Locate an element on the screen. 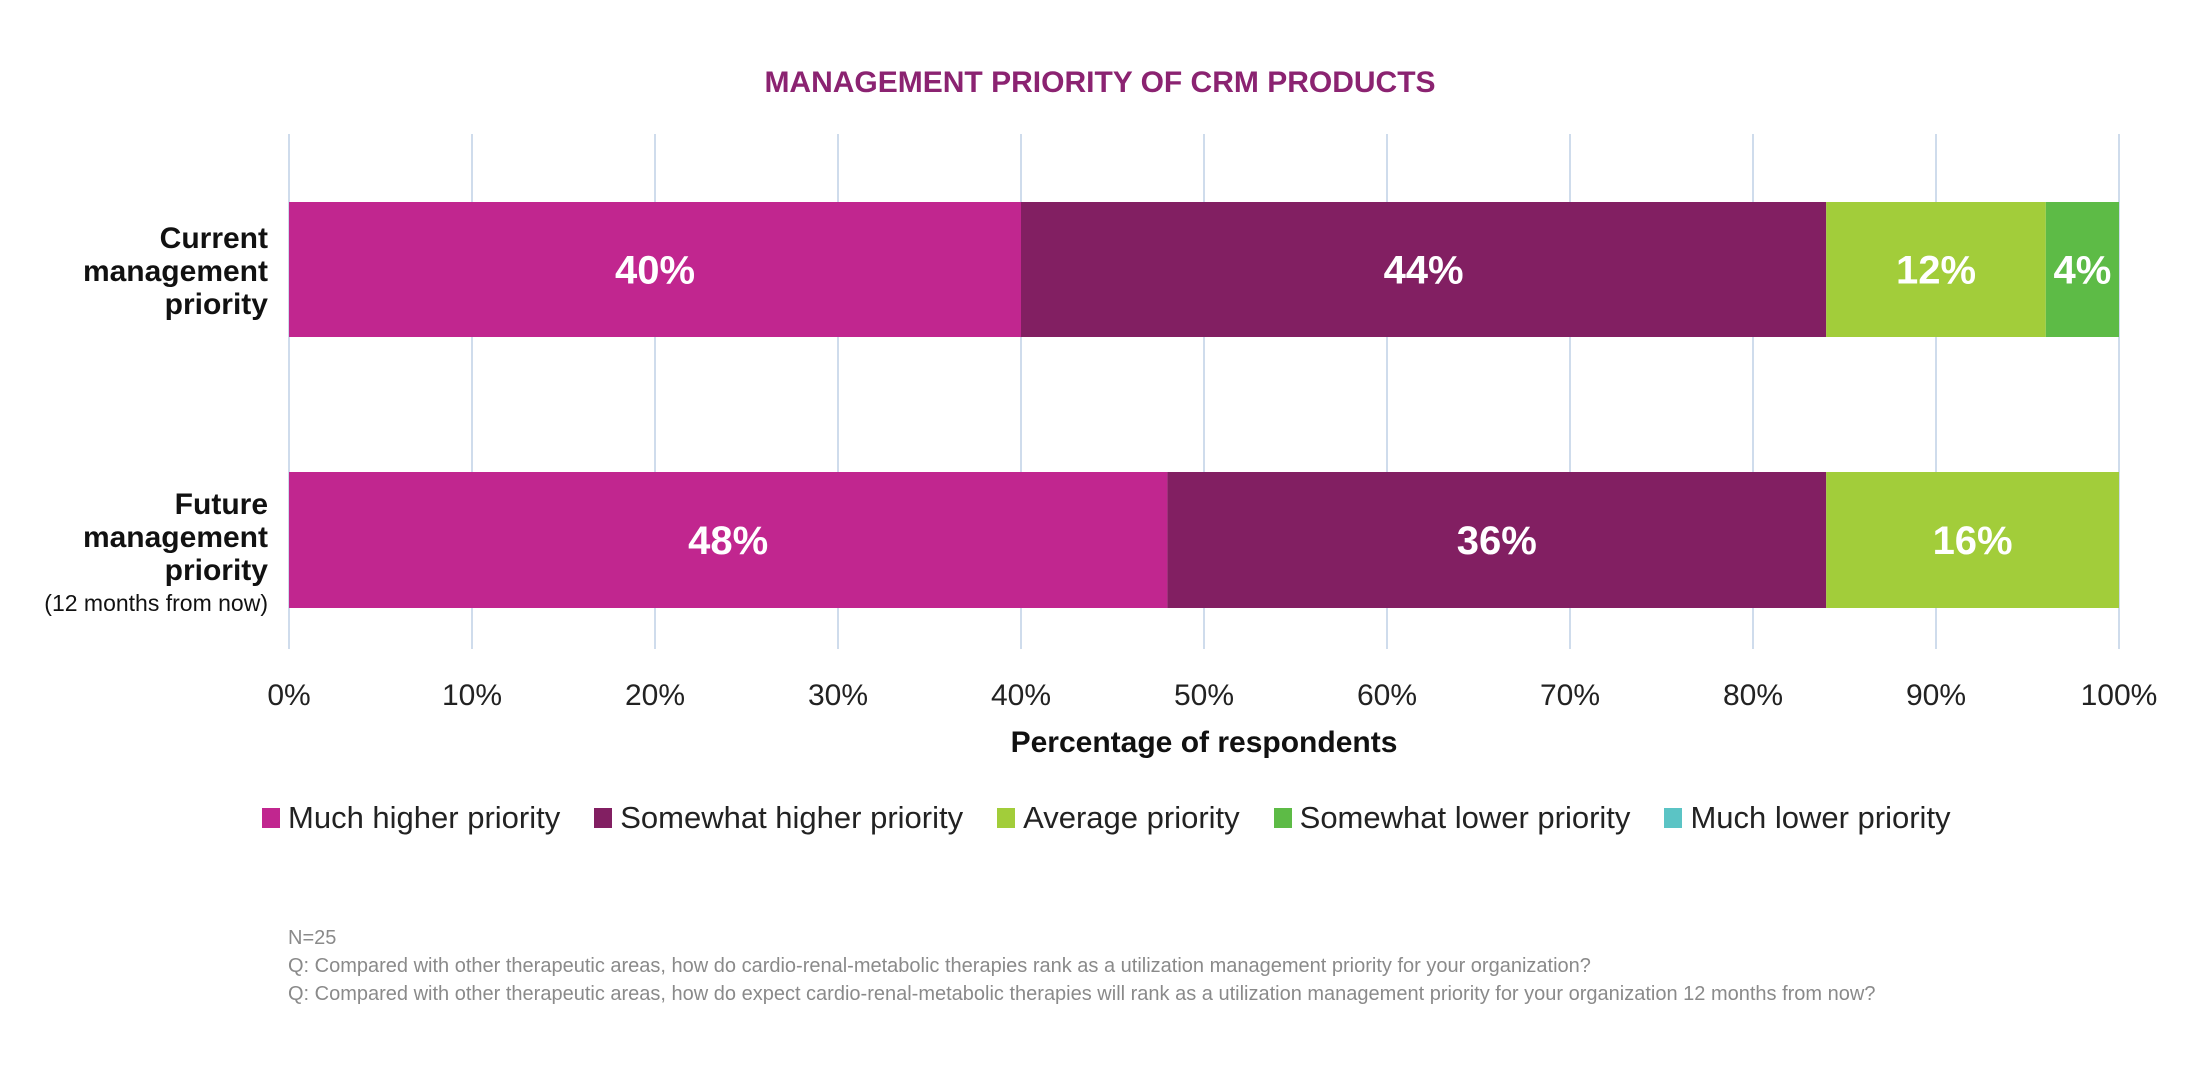 The image size is (2200, 1075). data-label: 12% is located at coordinates (1936, 271).